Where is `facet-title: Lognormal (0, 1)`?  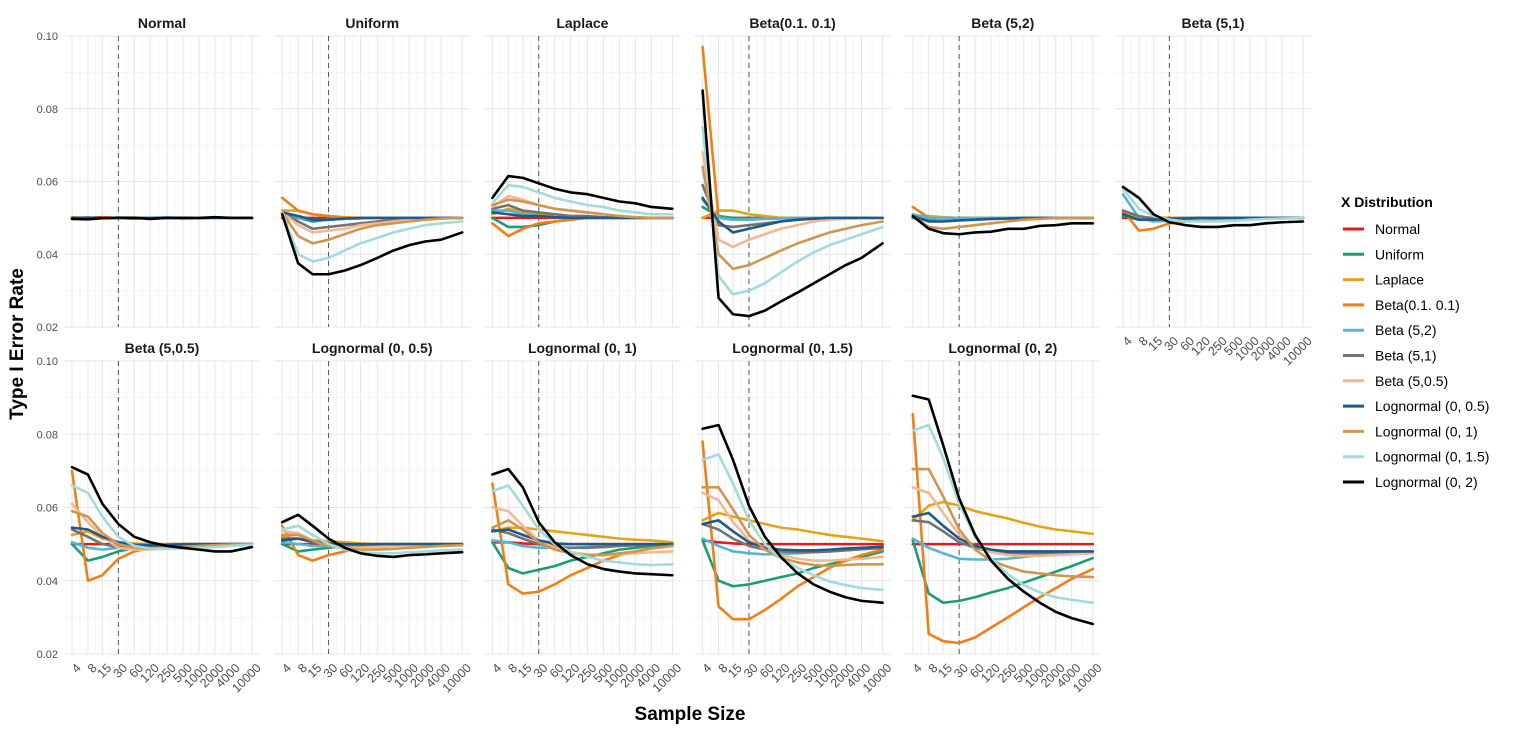 facet-title: Lognormal (0, 1) is located at coordinates (582, 348).